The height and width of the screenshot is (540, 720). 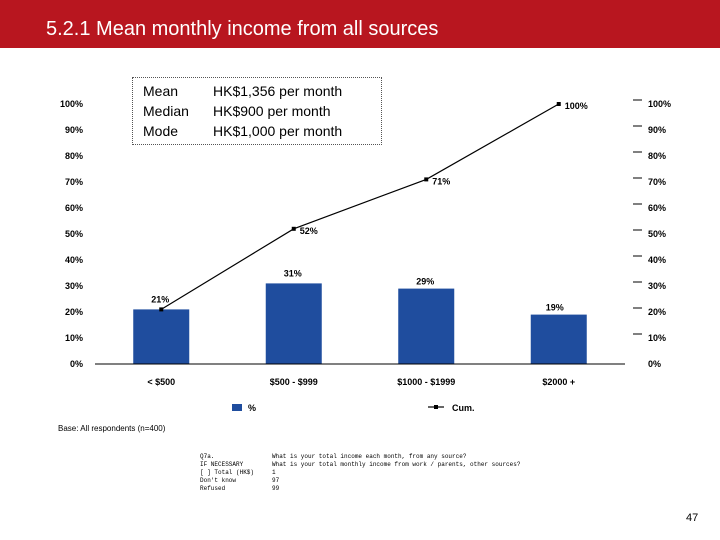 What do you see at coordinates (692, 518) in the screenshot?
I see `page-number: 47` at bounding box center [692, 518].